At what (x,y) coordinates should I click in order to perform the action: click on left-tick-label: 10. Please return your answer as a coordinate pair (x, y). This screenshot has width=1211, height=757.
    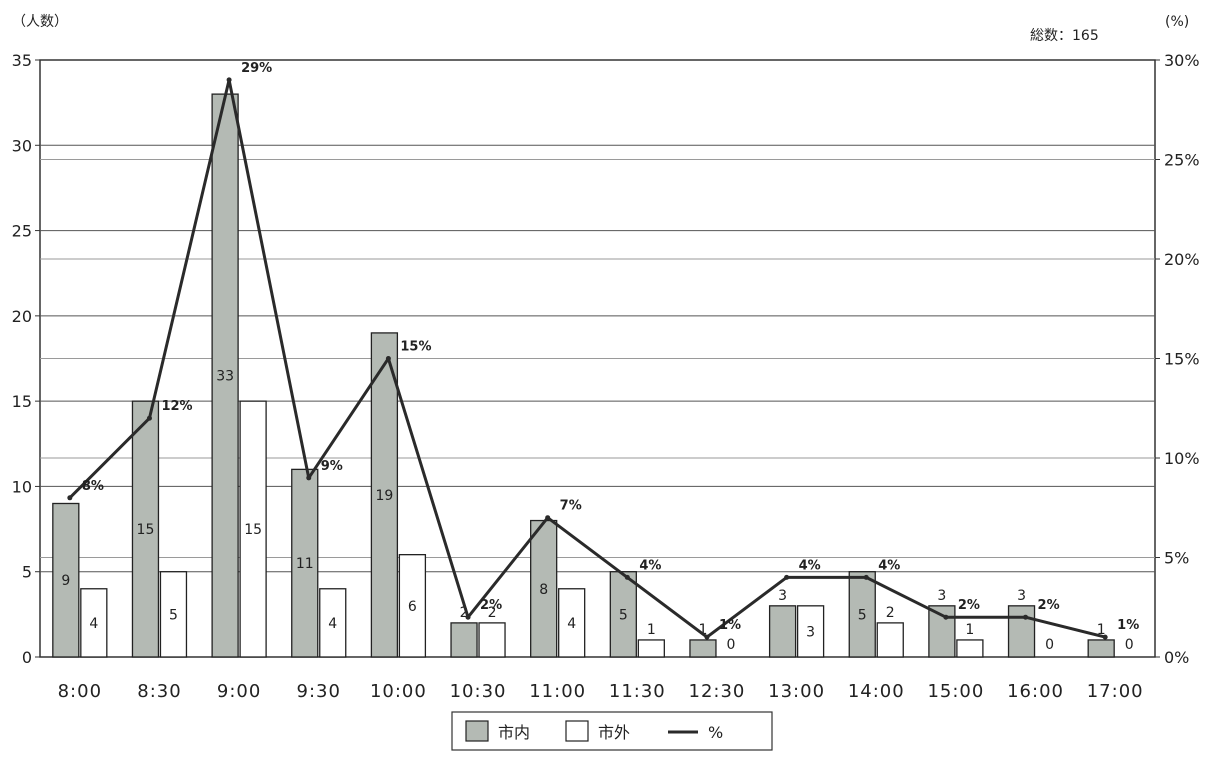
    Looking at the image, I should click on (22, 486).